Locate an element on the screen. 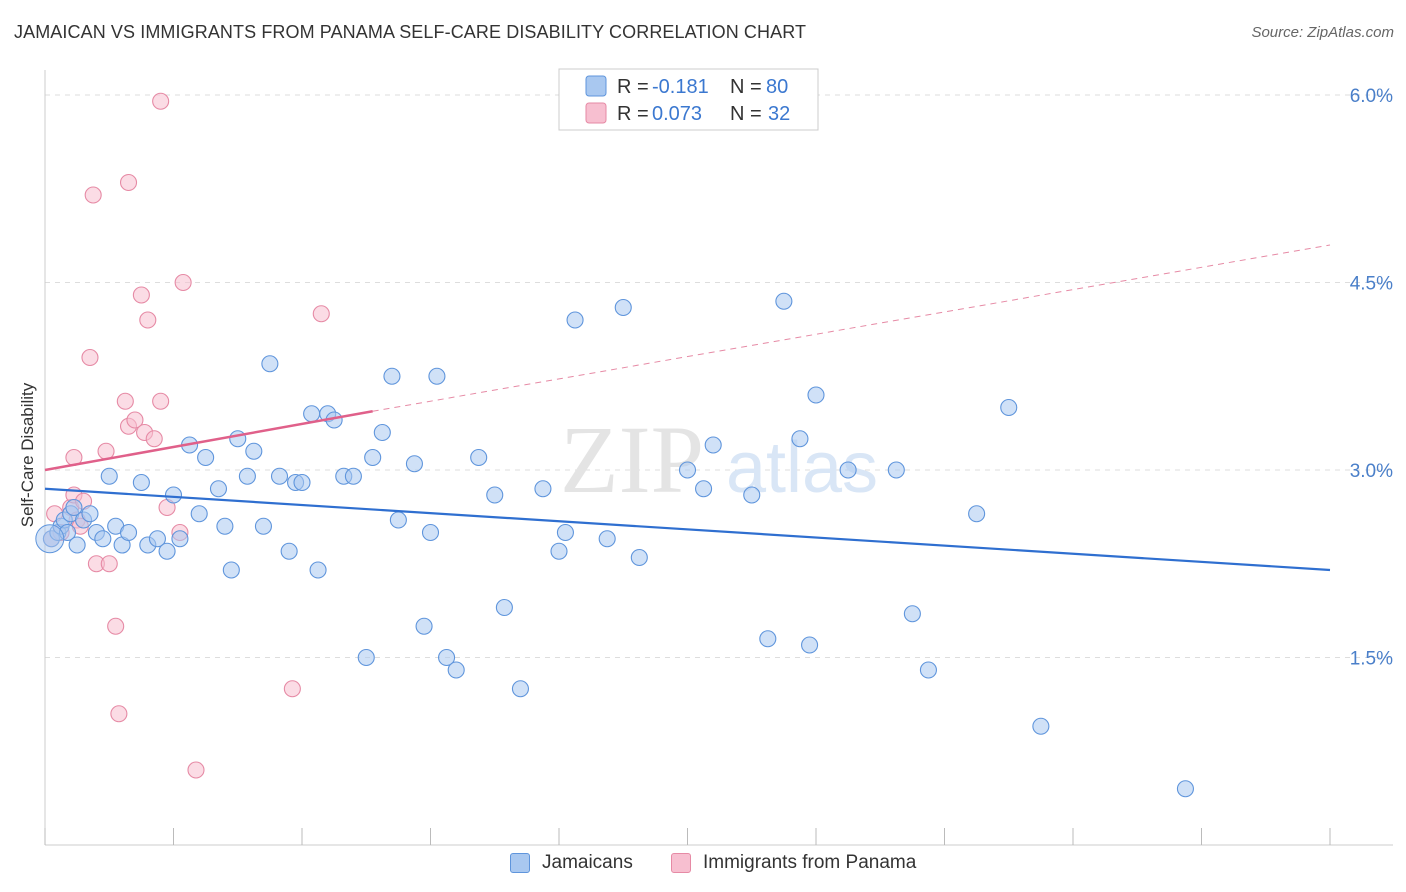  legend-n-label-2: N = is located at coordinates (746, 114).